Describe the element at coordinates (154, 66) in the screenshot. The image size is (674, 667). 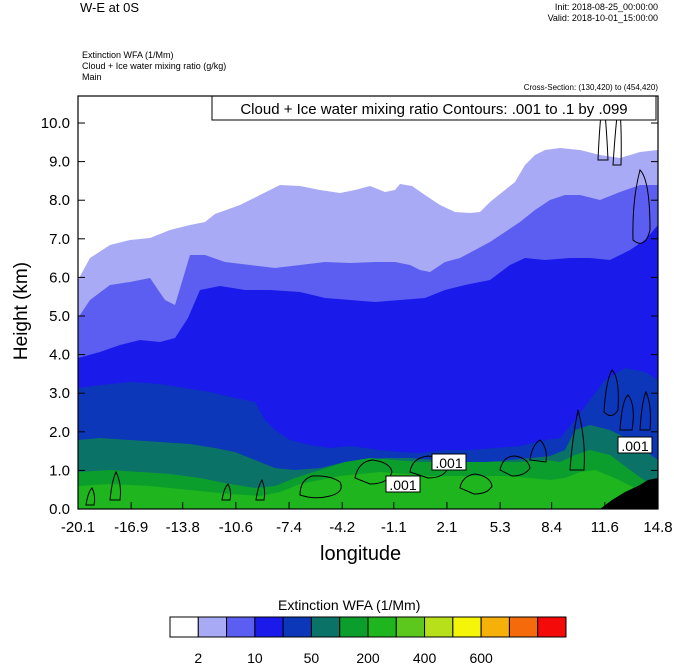
I see `field-name-mixing-ratio: Cloud + Ice water mixing ratio (g/kg)` at that location.